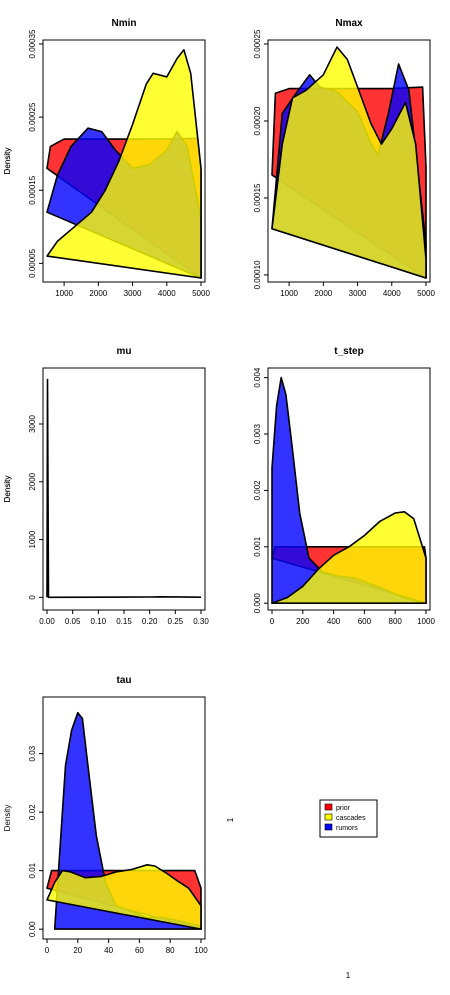  Describe the element at coordinates (99, 621) in the screenshot. I see `x-tick-label: 0.10` at that location.